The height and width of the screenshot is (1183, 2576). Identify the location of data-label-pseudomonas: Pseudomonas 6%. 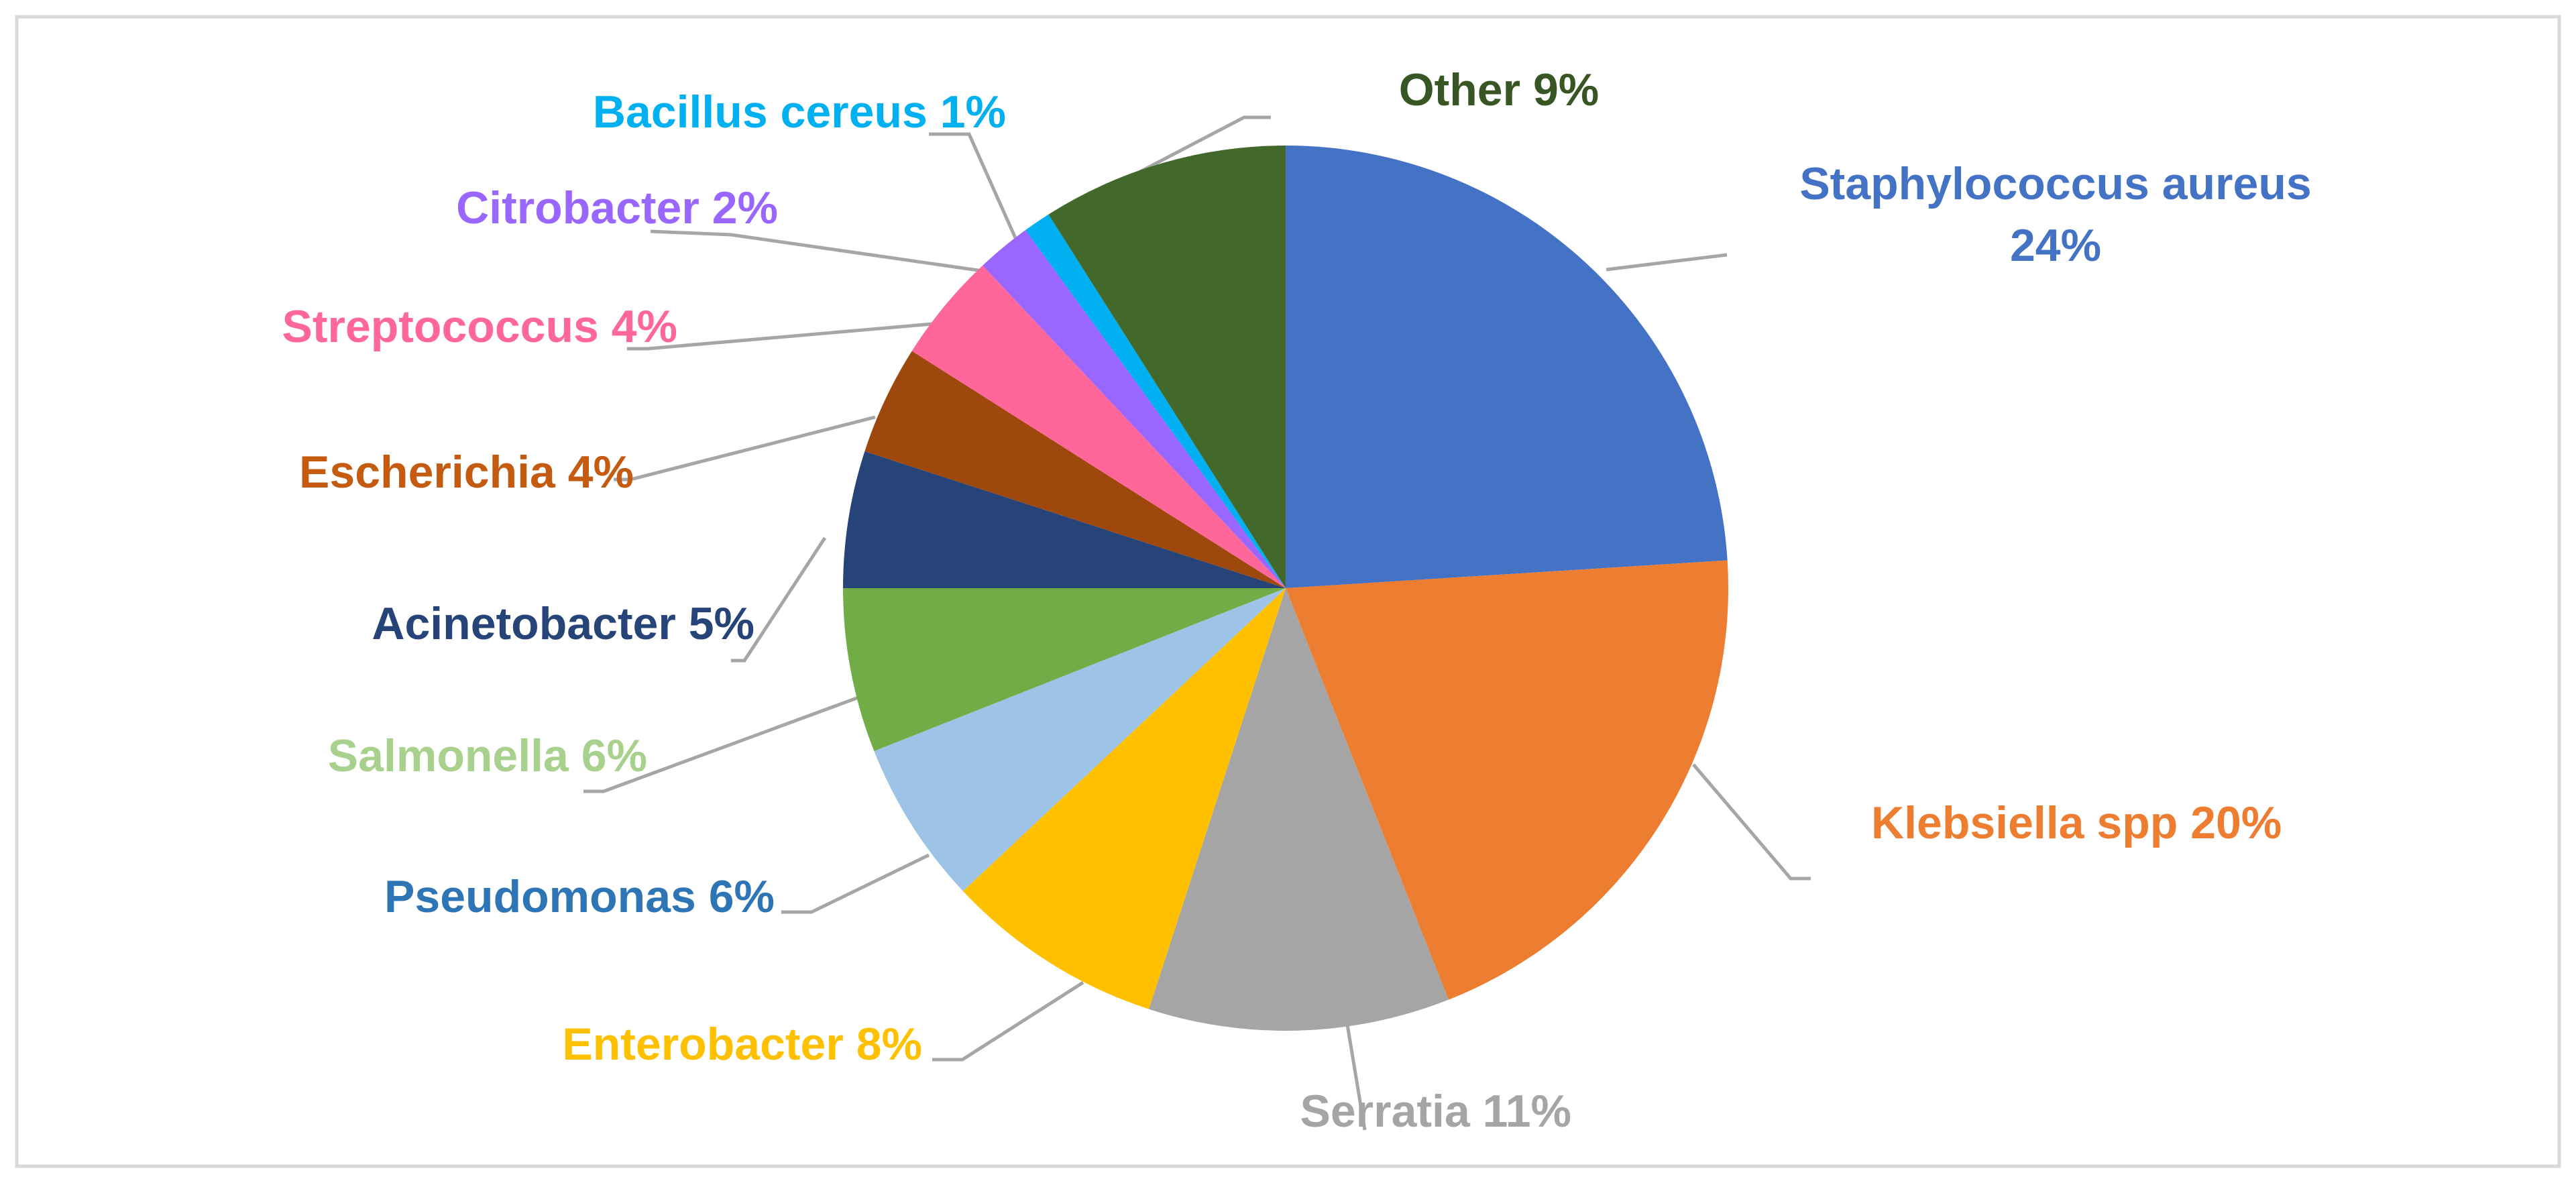
(579, 896).